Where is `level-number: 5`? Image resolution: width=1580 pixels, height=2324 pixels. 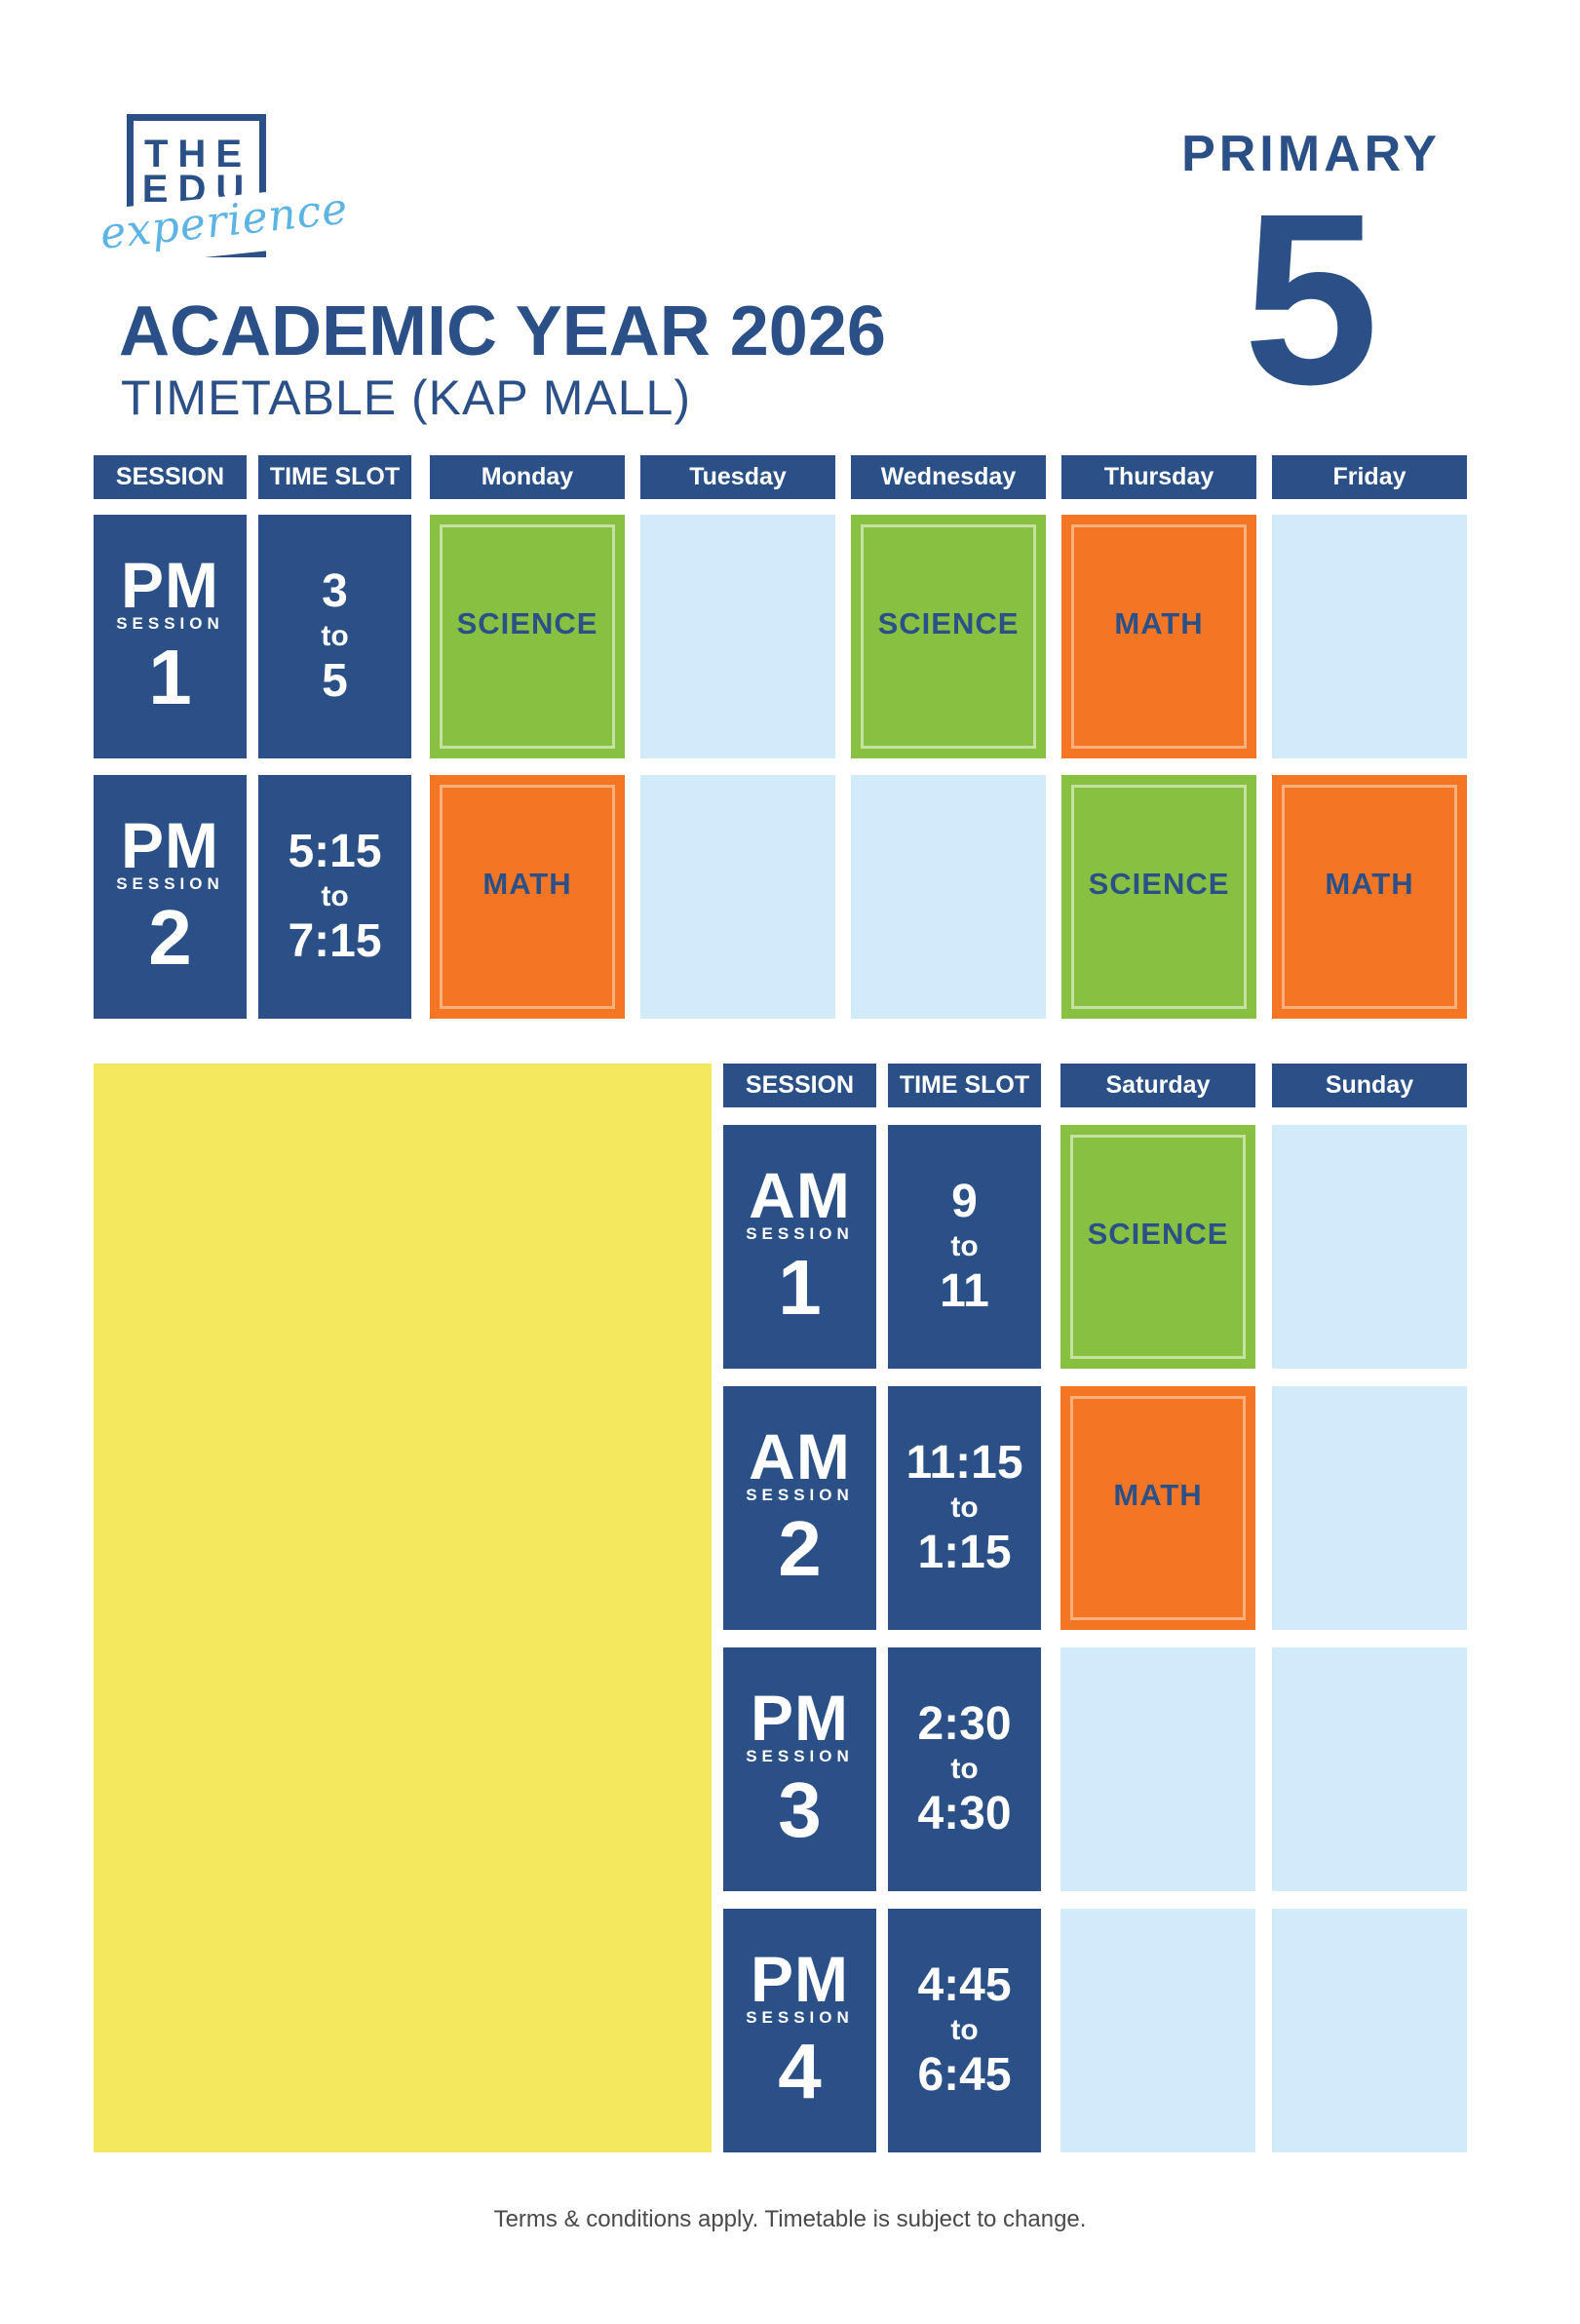
level-number: 5 is located at coordinates (1311, 299).